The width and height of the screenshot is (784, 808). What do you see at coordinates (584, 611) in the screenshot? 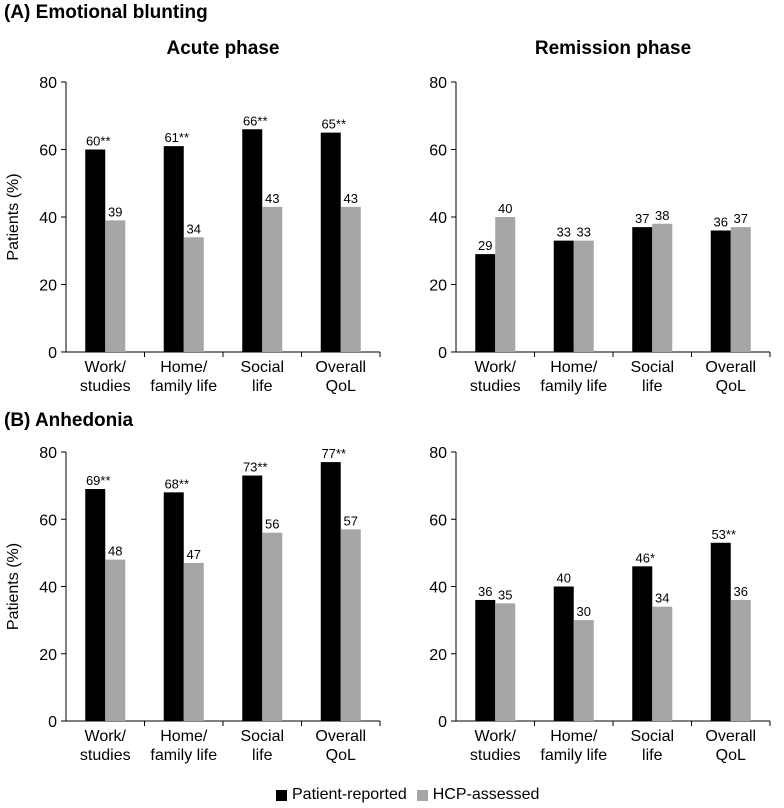
I see `data-label: 30` at bounding box center [584, 611].